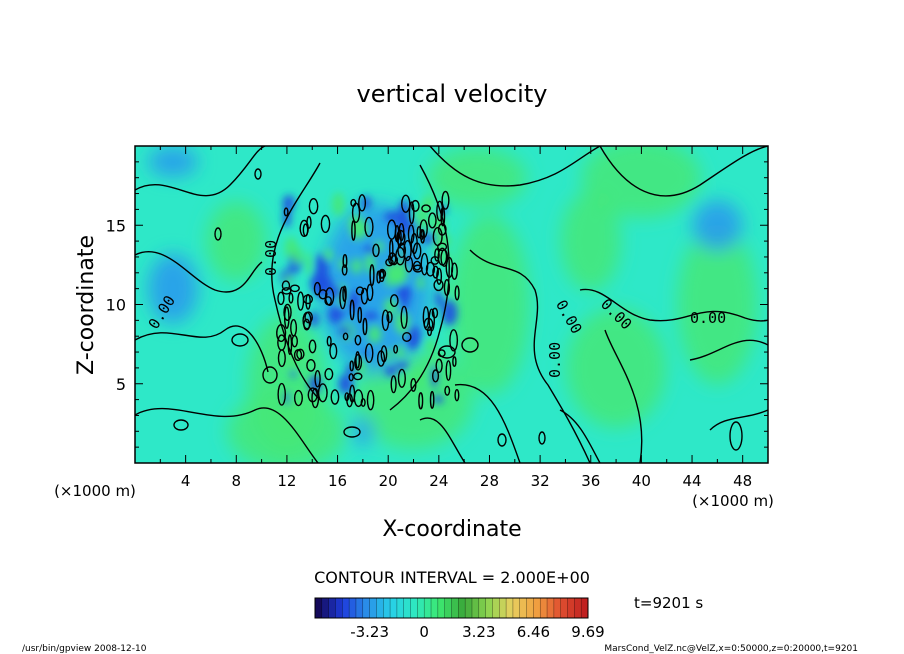  Describe the element at coordinates (121, 384) in the screenshot. I see `y-tick-label: 5` at that location.